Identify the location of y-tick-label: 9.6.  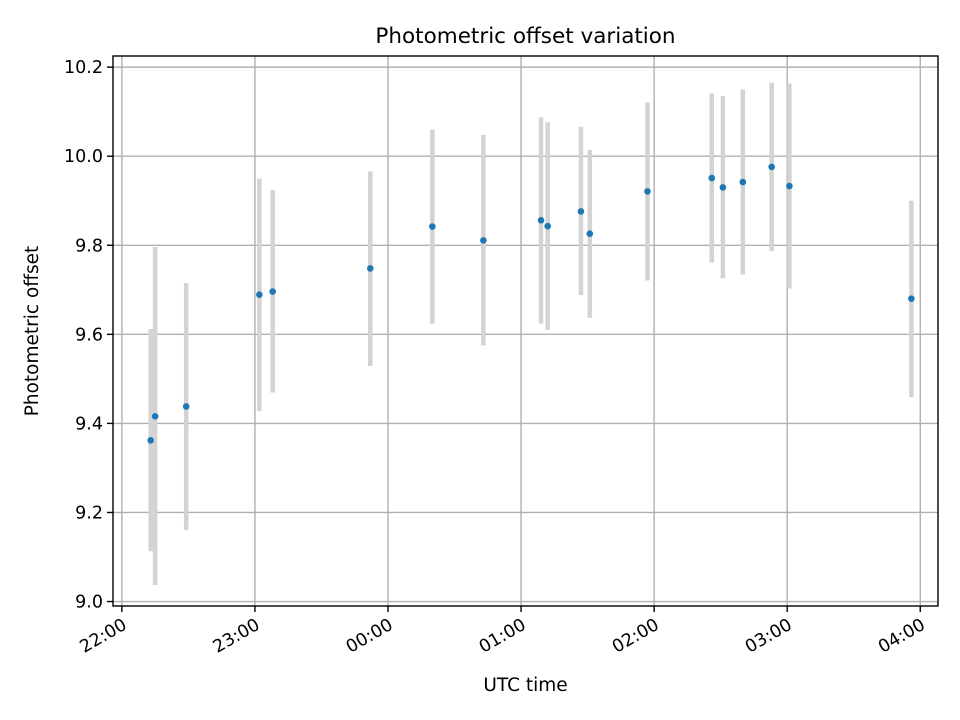
(89, 335).